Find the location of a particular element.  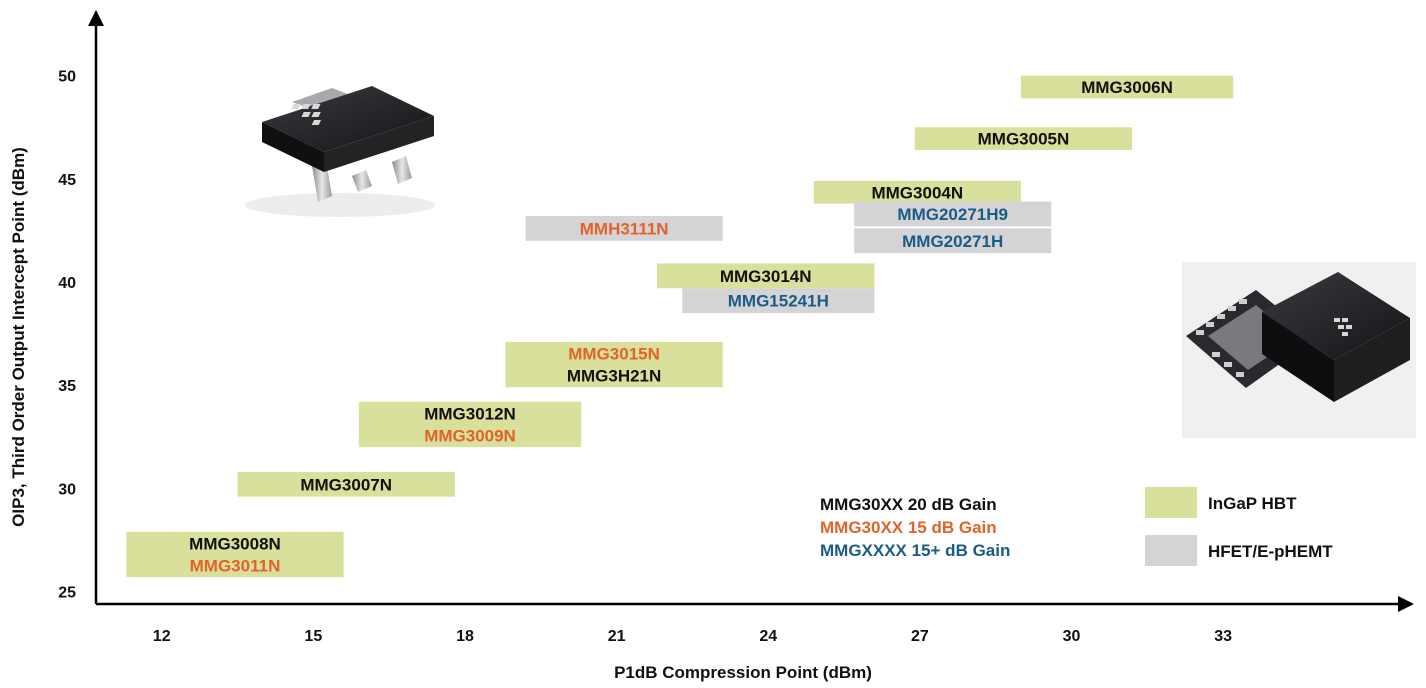

bar-label: MMG3012N is located at coordinates (470, 413).